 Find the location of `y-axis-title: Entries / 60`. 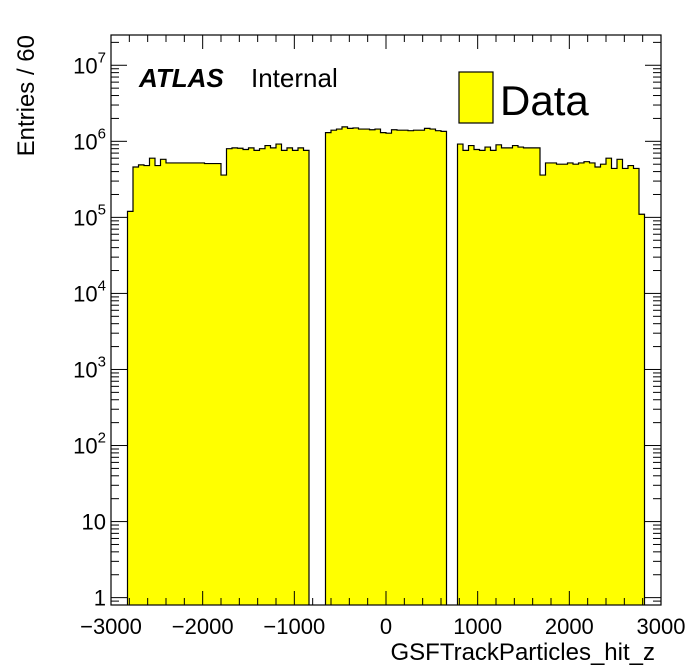

y-axis-title: Entries / 60 is located at coordinates (26, 95).